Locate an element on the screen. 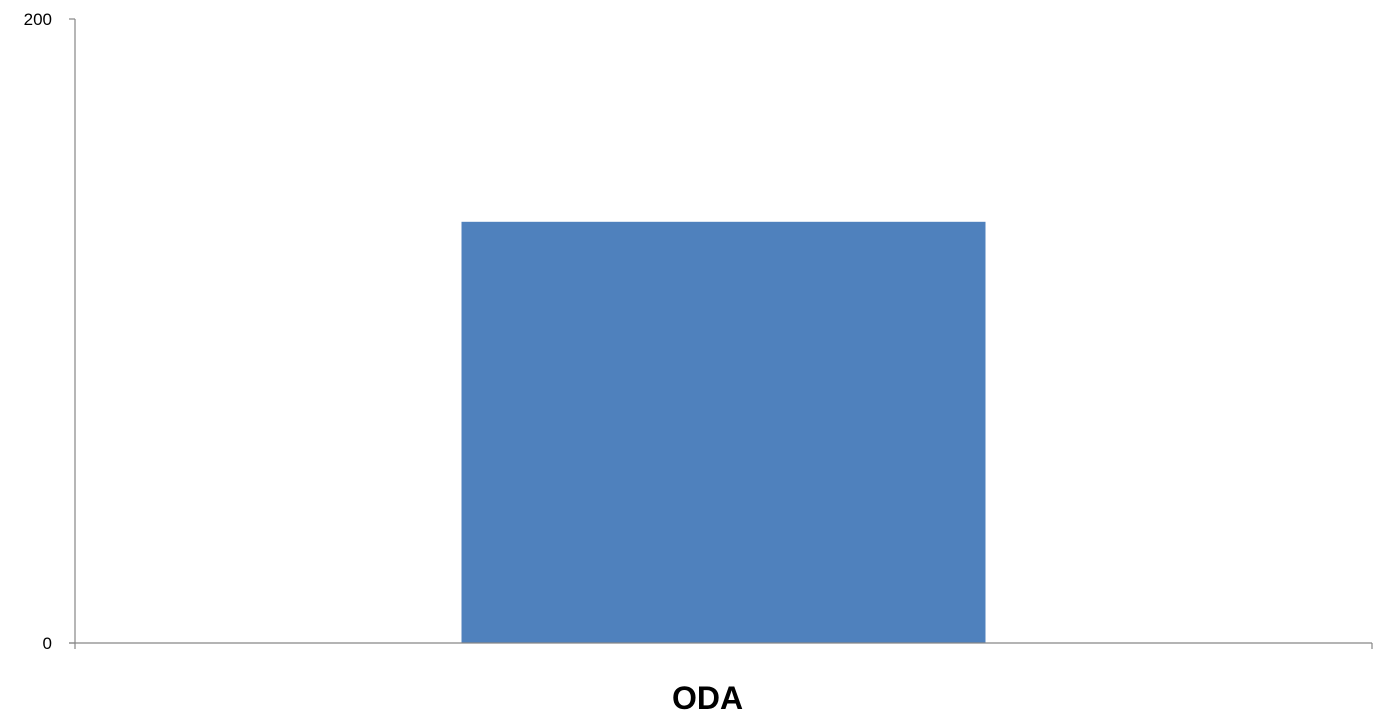  y-tick-label: 200 is located at coordinates (38, 19).